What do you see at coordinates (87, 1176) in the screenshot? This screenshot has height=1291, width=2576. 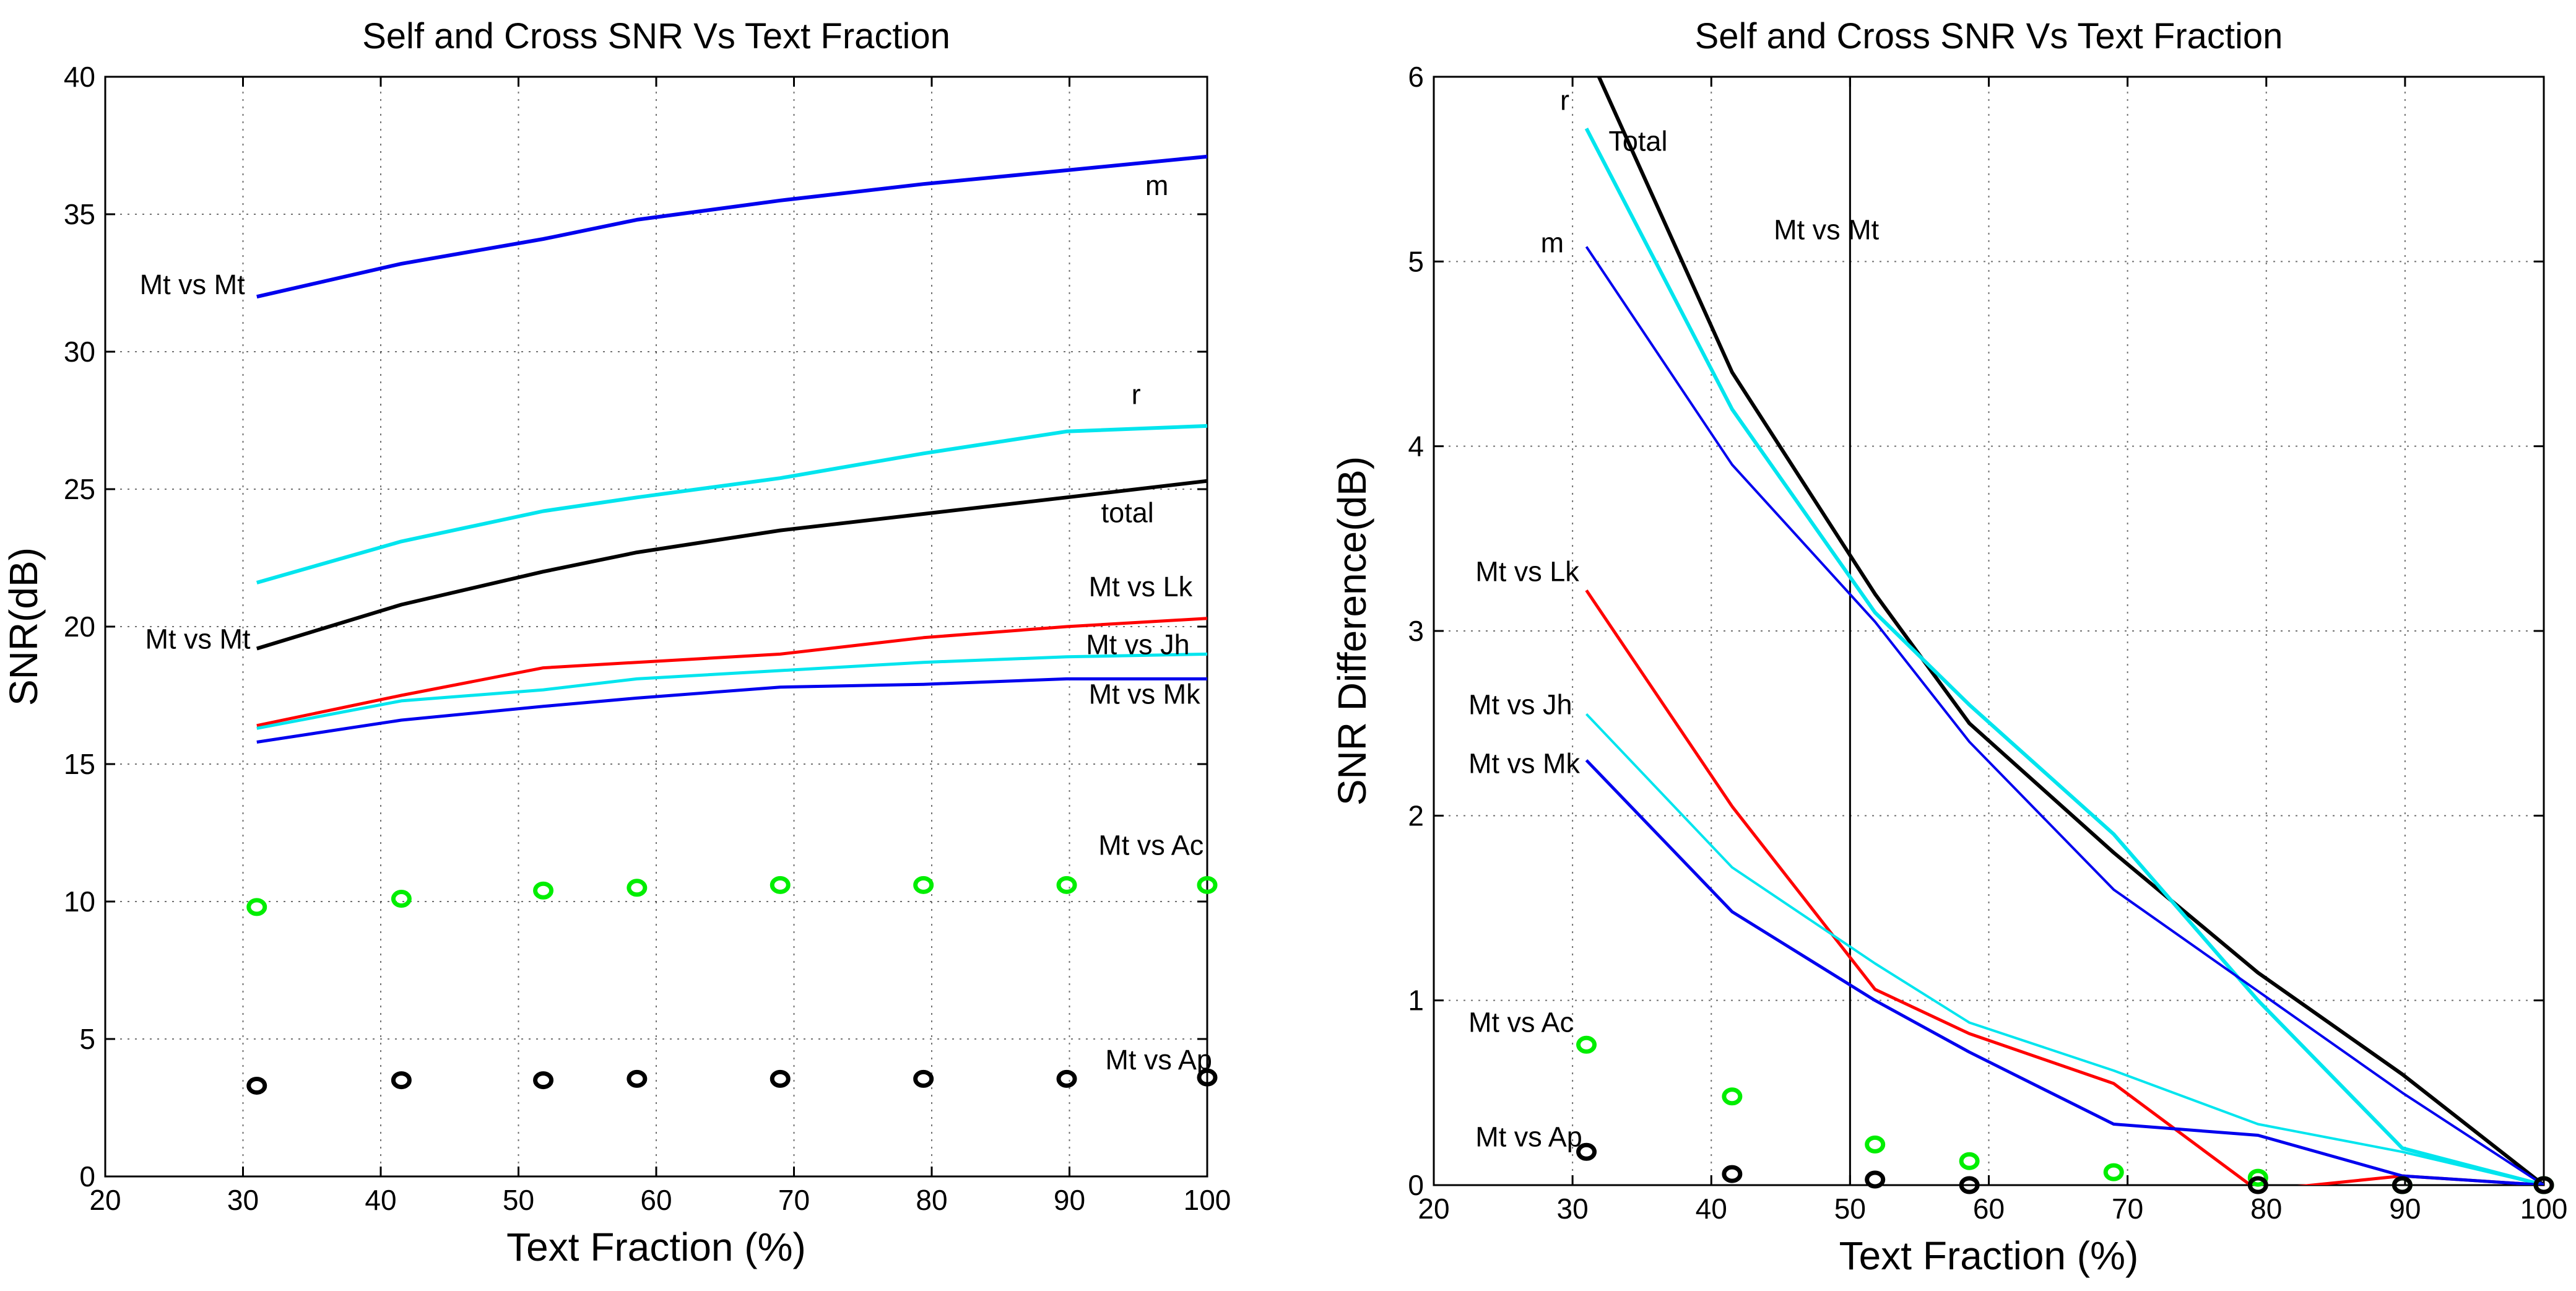 I see `chart-0-y-tick-label: 0` at bounding box center [87, 1176].